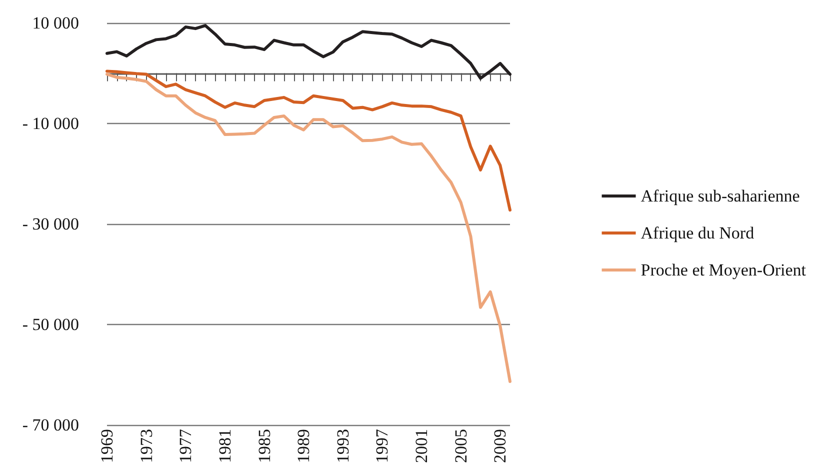 The image size is (813, 466). I want to click on x-tick-label: 1977, so click(186, 445).